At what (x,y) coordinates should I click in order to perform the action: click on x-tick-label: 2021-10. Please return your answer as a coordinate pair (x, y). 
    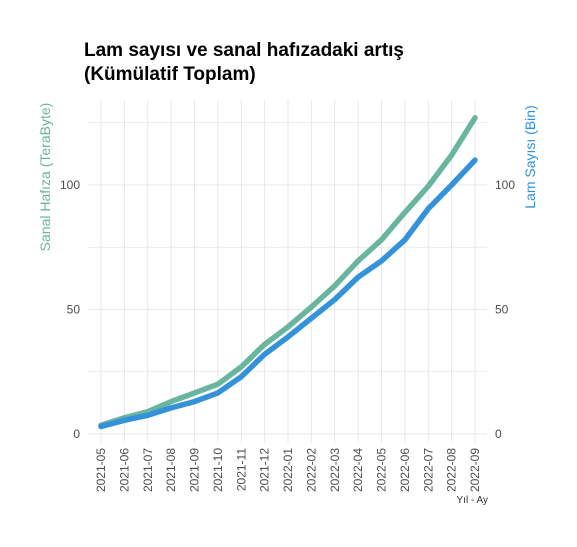
    Looking at the image, I should click on (218, 470).